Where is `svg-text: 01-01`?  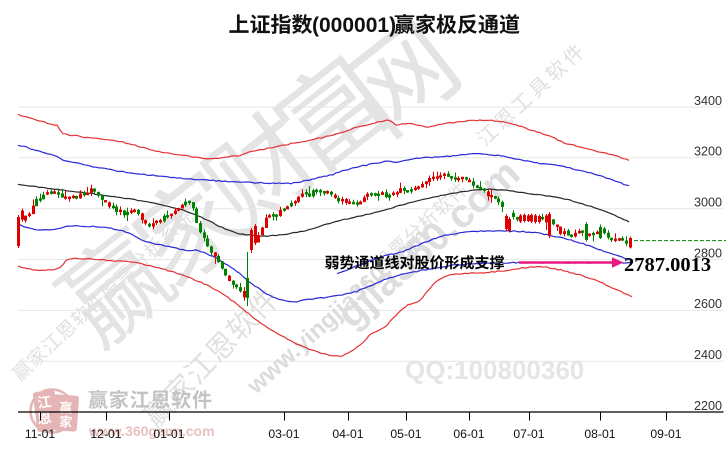 svg-text: 01-01 is located at coordinates (168, 434).